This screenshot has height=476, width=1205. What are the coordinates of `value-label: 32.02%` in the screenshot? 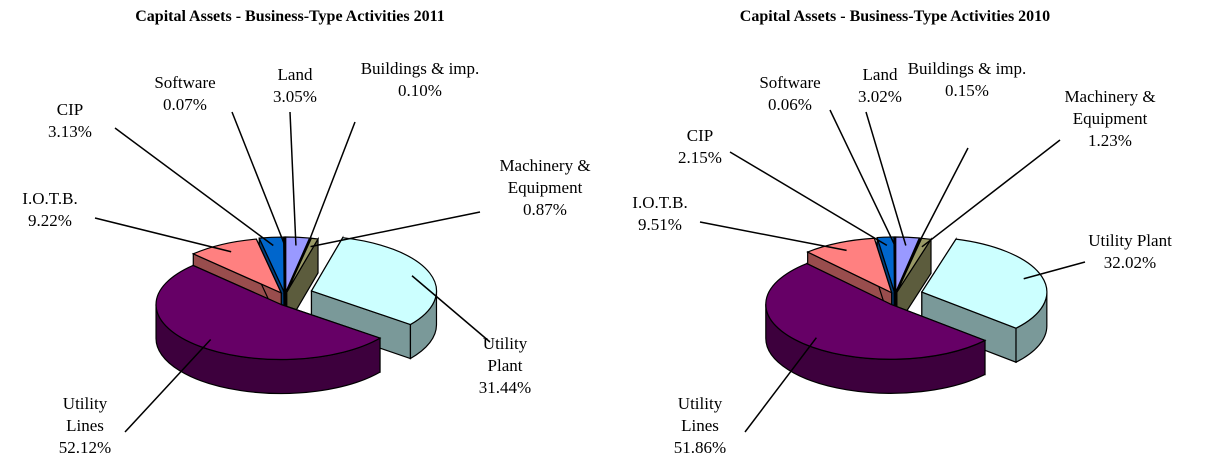 It's located at (1130, 262).